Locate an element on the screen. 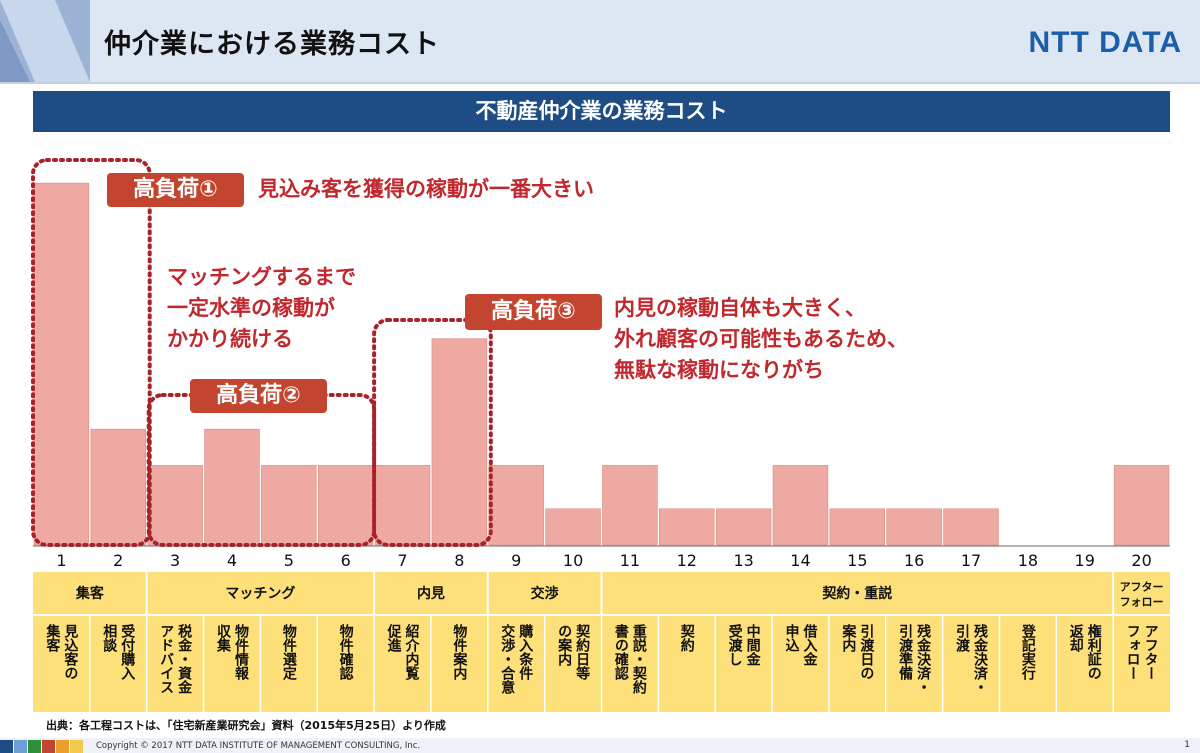  task-label-1: 集客 is located at coordinates (52, 637).